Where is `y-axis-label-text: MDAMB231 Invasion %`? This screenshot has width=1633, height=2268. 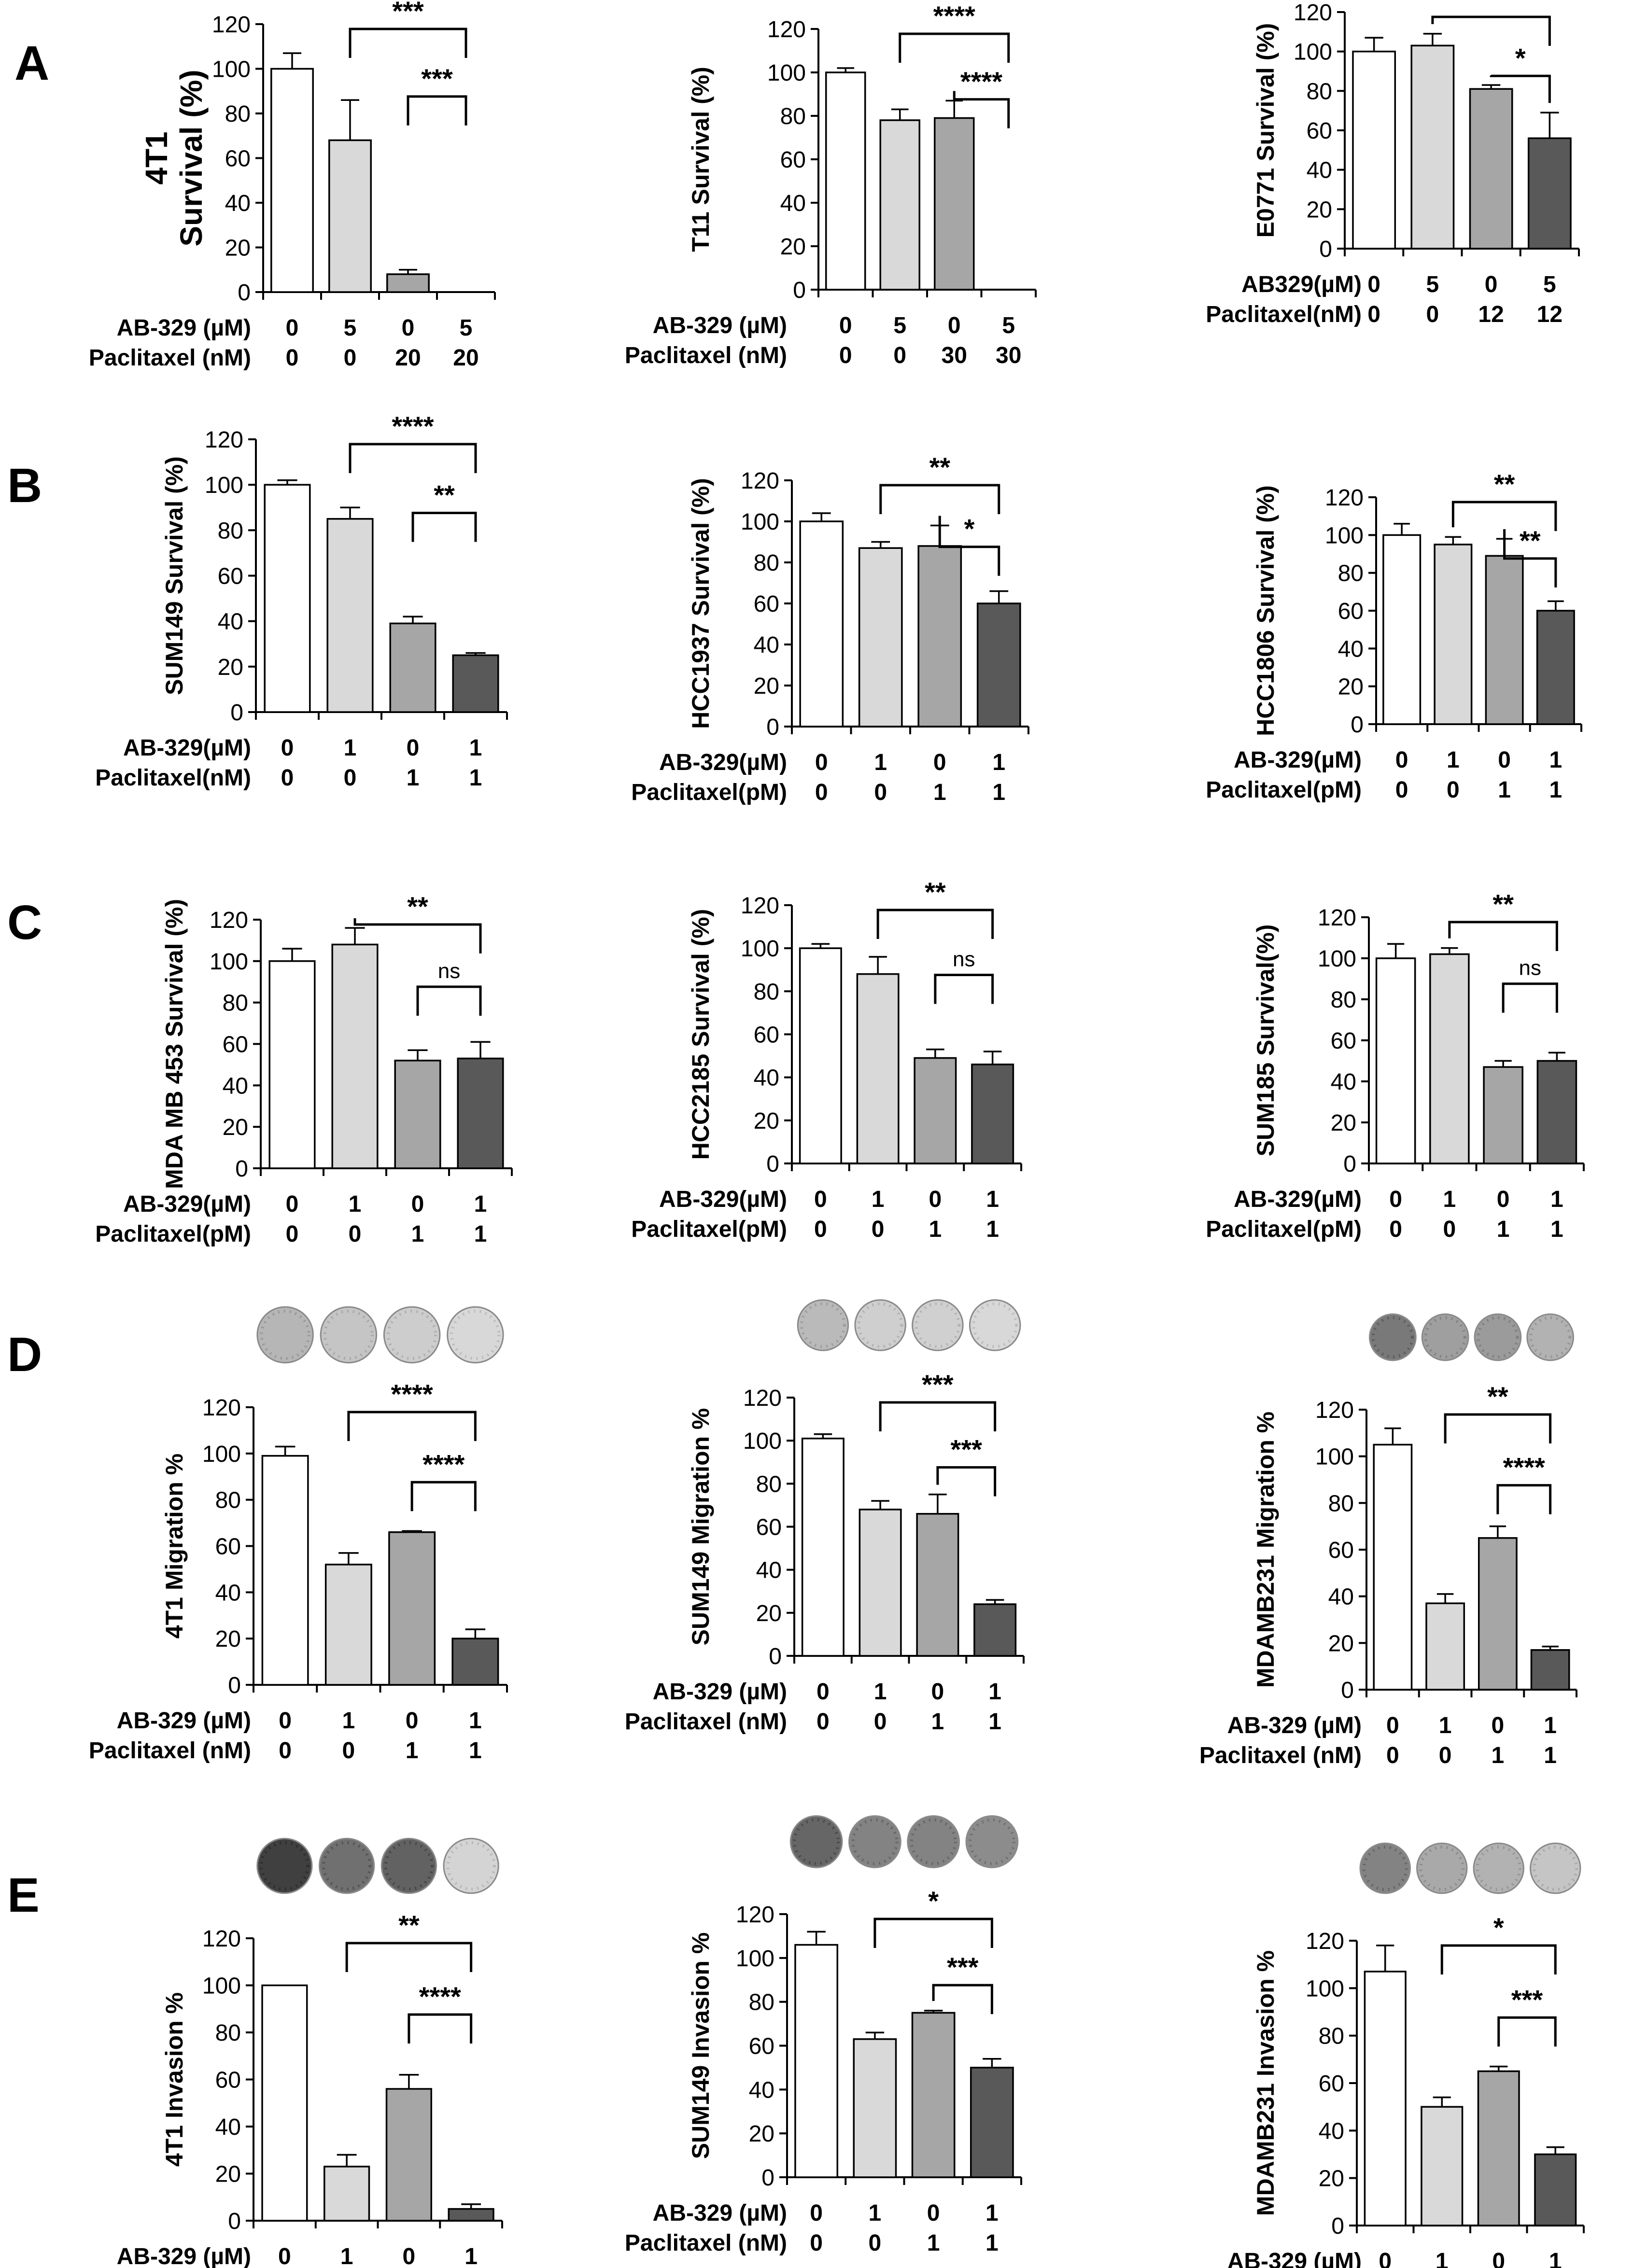
y-axis-label-text: MDAMB231 Invasion % is located at coordinates (1265, 2083).